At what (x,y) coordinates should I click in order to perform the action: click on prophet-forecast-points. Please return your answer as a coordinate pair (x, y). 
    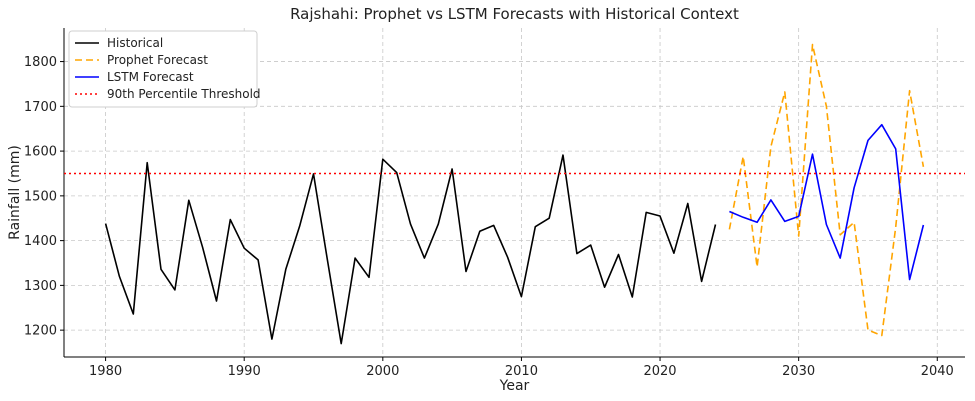
    Looking at the image, I should click on (827, 190).